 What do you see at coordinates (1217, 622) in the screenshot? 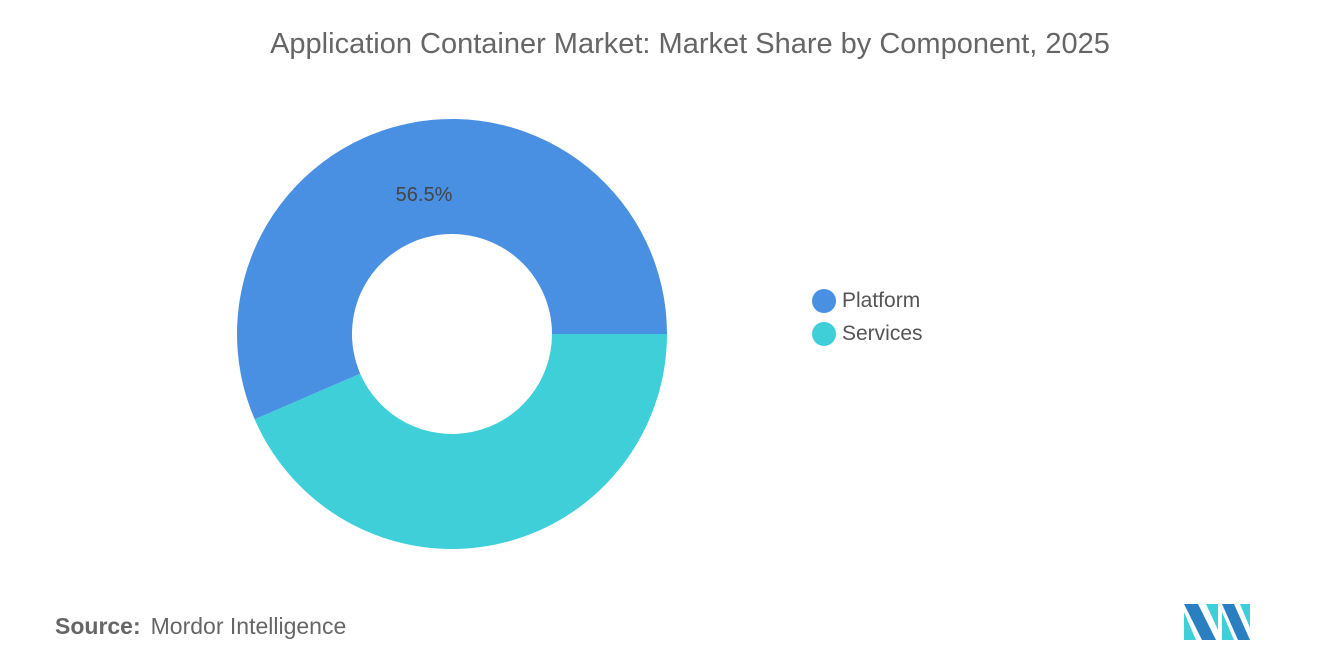
I see `mordor-logo` at bounding box center [1217, 622].